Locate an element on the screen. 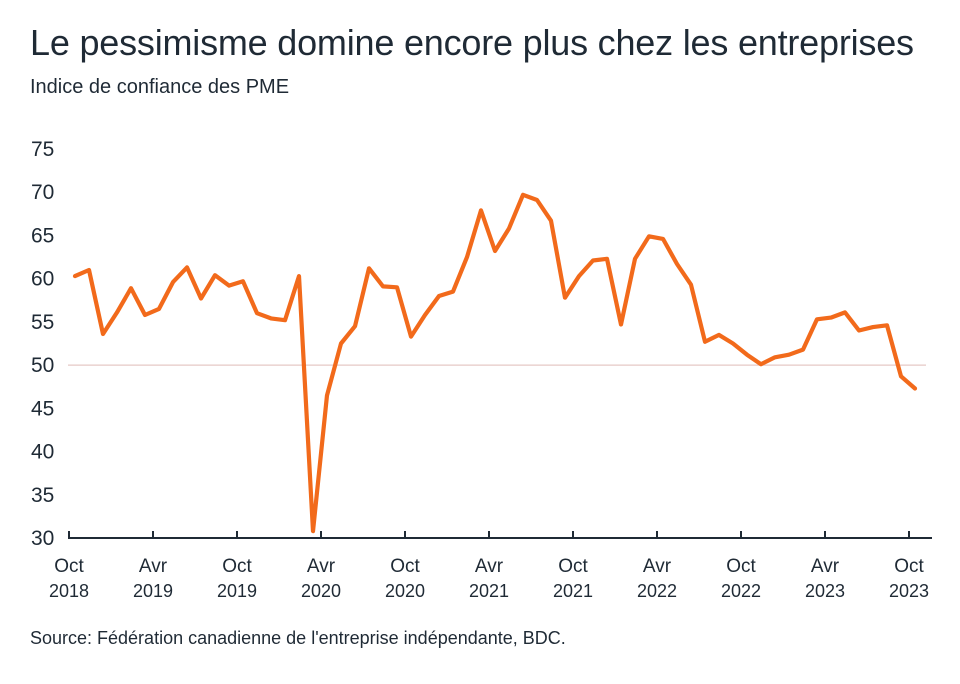  y-tick-label: 70 is located at coordinates (42, 192).